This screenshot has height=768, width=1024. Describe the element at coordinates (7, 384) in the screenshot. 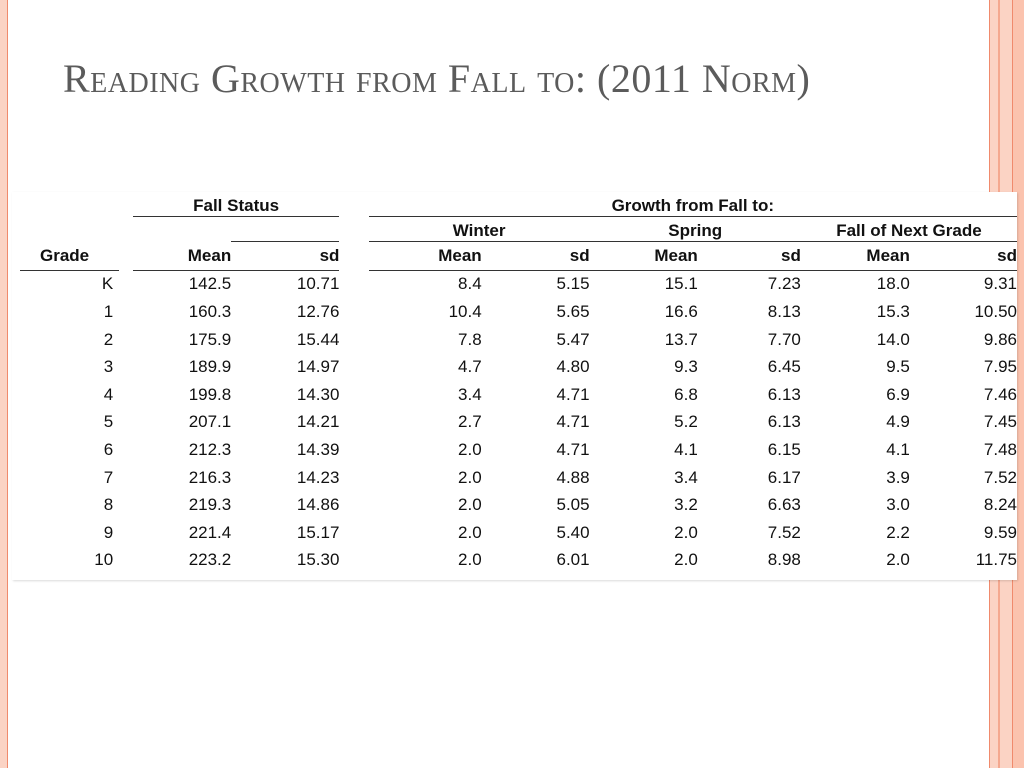

I see `left-stripe-line` at that location.